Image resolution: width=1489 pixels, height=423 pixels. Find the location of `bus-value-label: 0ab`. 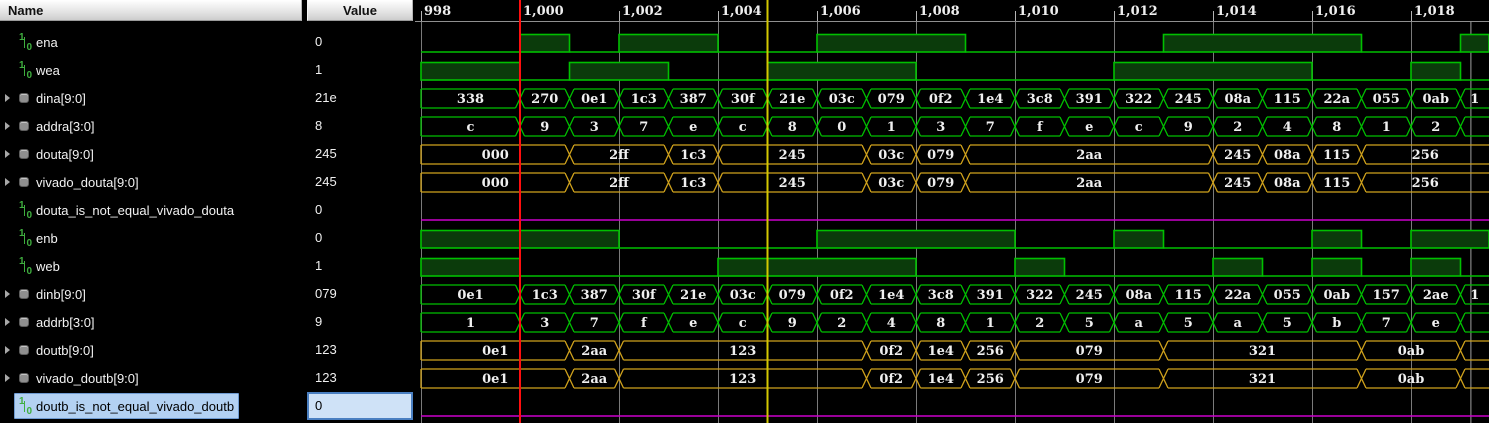

bus-value-label: 0ab is located at coordinates (1411, 351).